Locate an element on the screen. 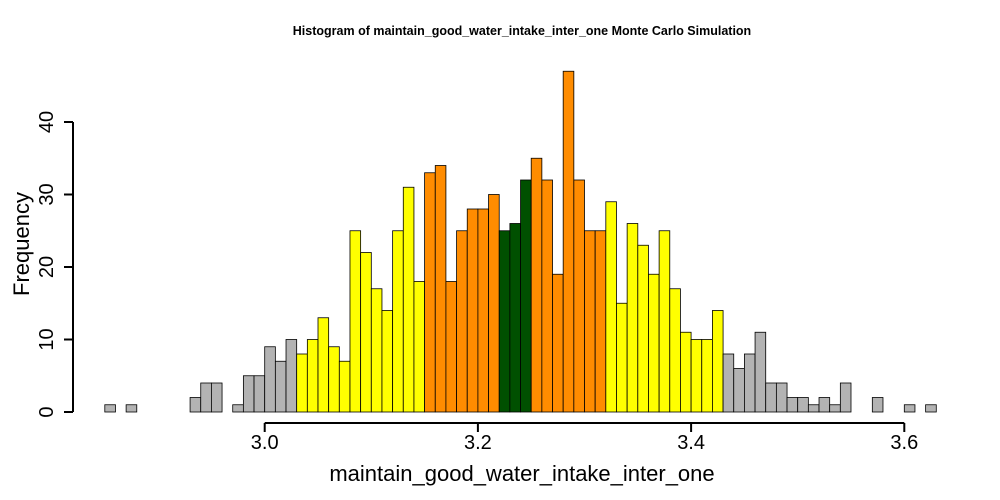 The height and width of the screenshot is (500, 1000). x-axis: 3.0 3.2 3.4 3.6 is located at coordinates (584, 438).